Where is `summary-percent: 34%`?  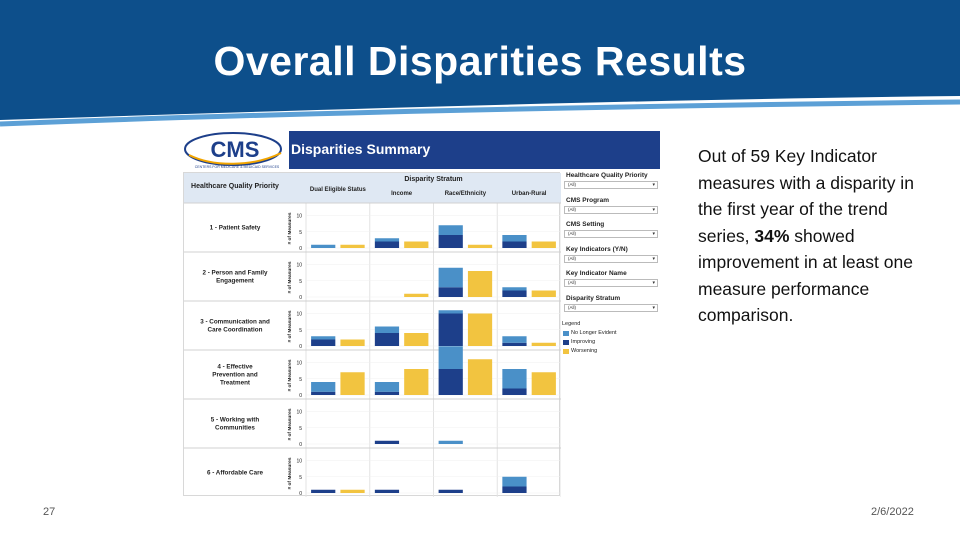
summary-percent: 34% is located at coordinates (772, 235).